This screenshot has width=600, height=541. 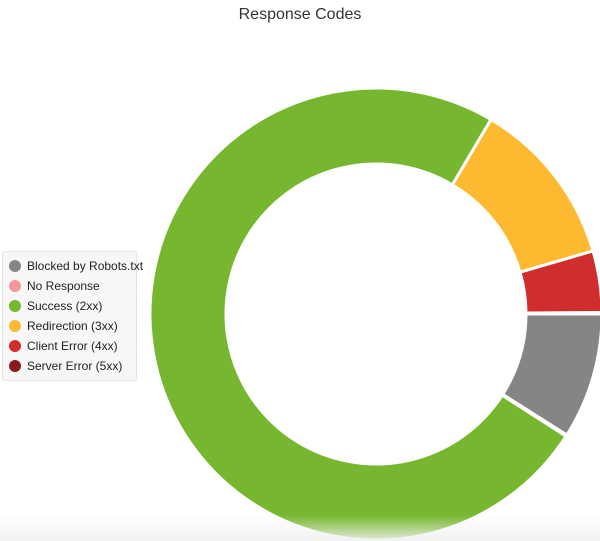 I want to click on legend-item: No Response, so click(x=69, y=286).